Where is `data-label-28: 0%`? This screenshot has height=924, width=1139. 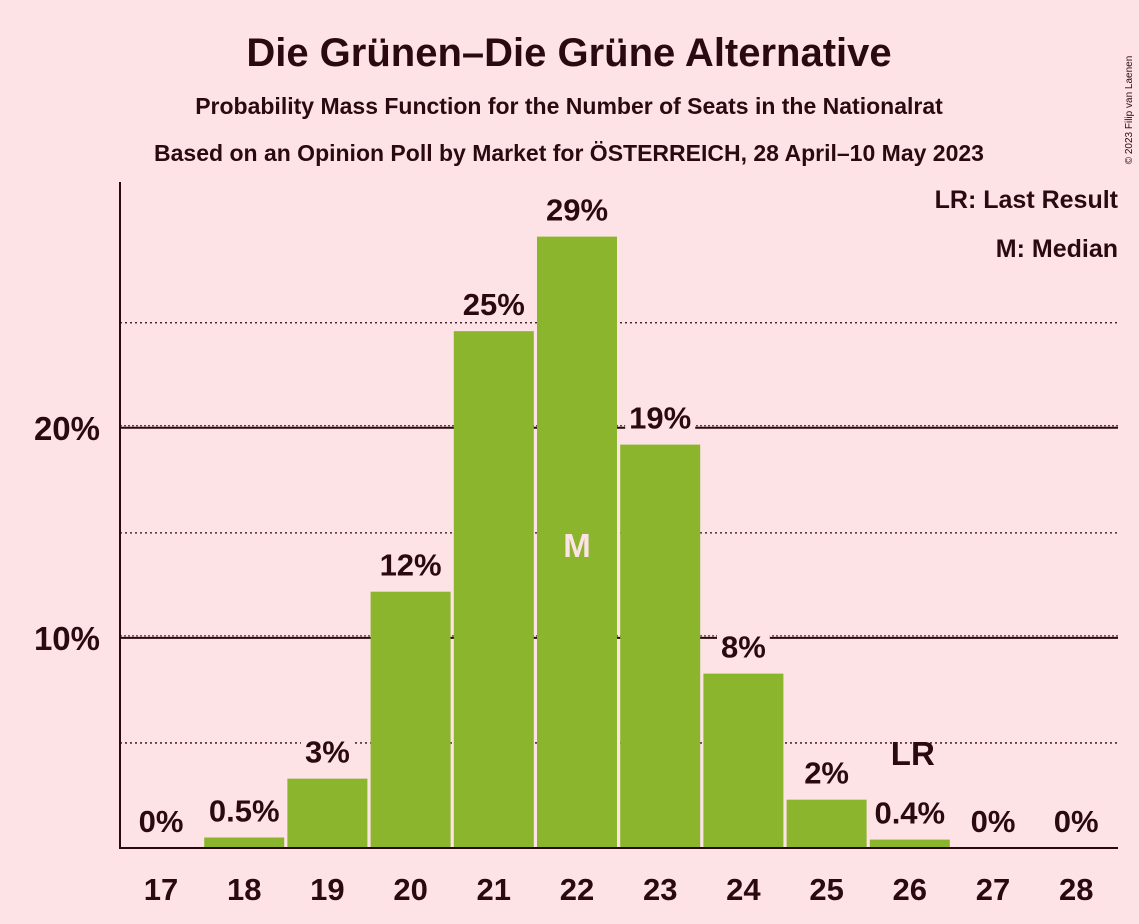 data-label-28: 0% is located at coordinates (1076, 821).